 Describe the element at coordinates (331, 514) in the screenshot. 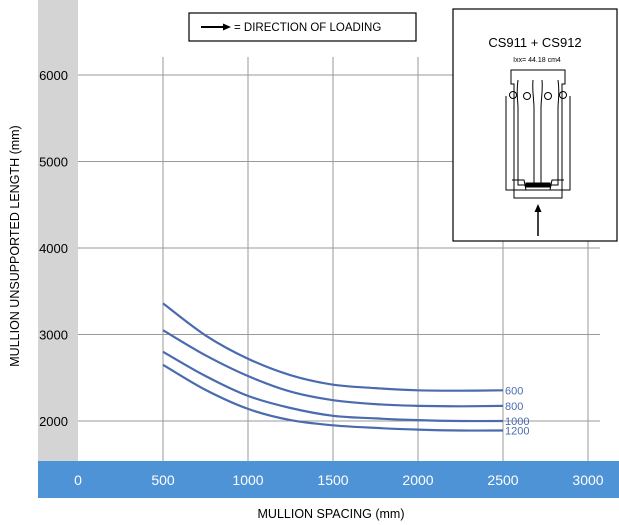

I see `x-axis-label: MULLION SPACING (mm)` at that location.